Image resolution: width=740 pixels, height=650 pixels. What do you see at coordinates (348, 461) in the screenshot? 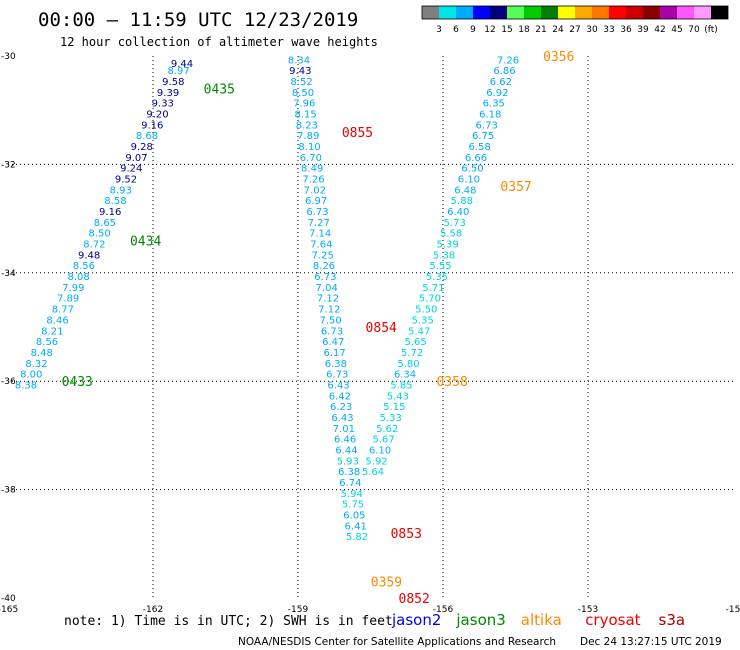
I see `swh-value-label: 5.93` at bounding box center [348, 461].